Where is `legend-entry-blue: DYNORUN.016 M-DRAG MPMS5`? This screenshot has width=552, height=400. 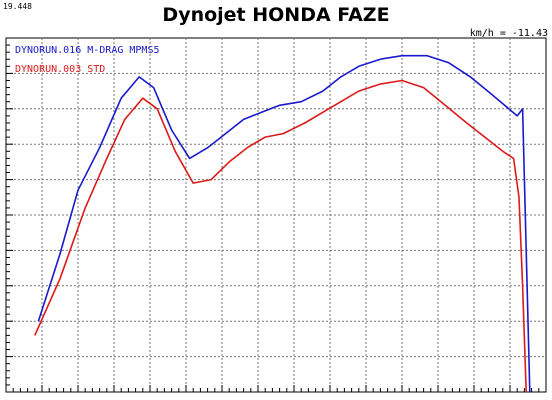
legend-entry-blue: DYNORUN.016 M-DRAG MPMS5 is located at coordinates (87, 50).